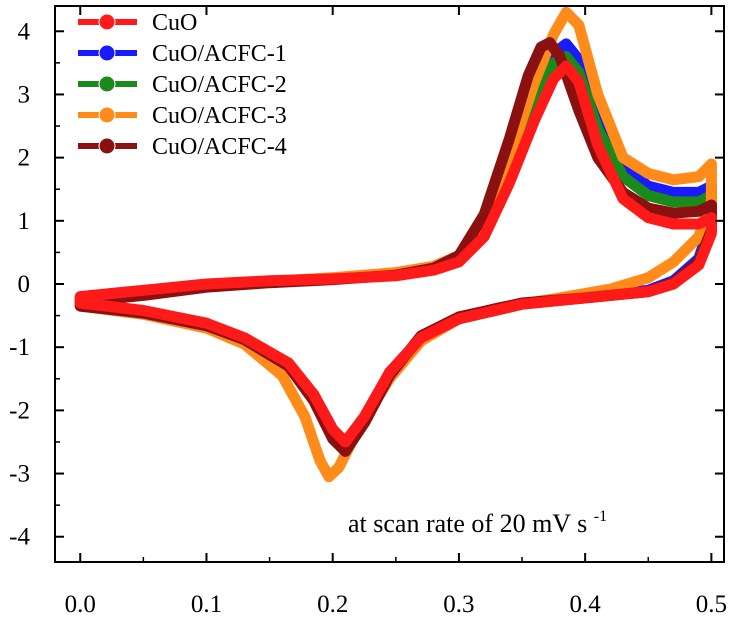 The width and height of the screenshot is (735, 617). Describe the element at coordinates (80, 604) in the screenshot. I see `x-tick-label: 0.0` at that location.